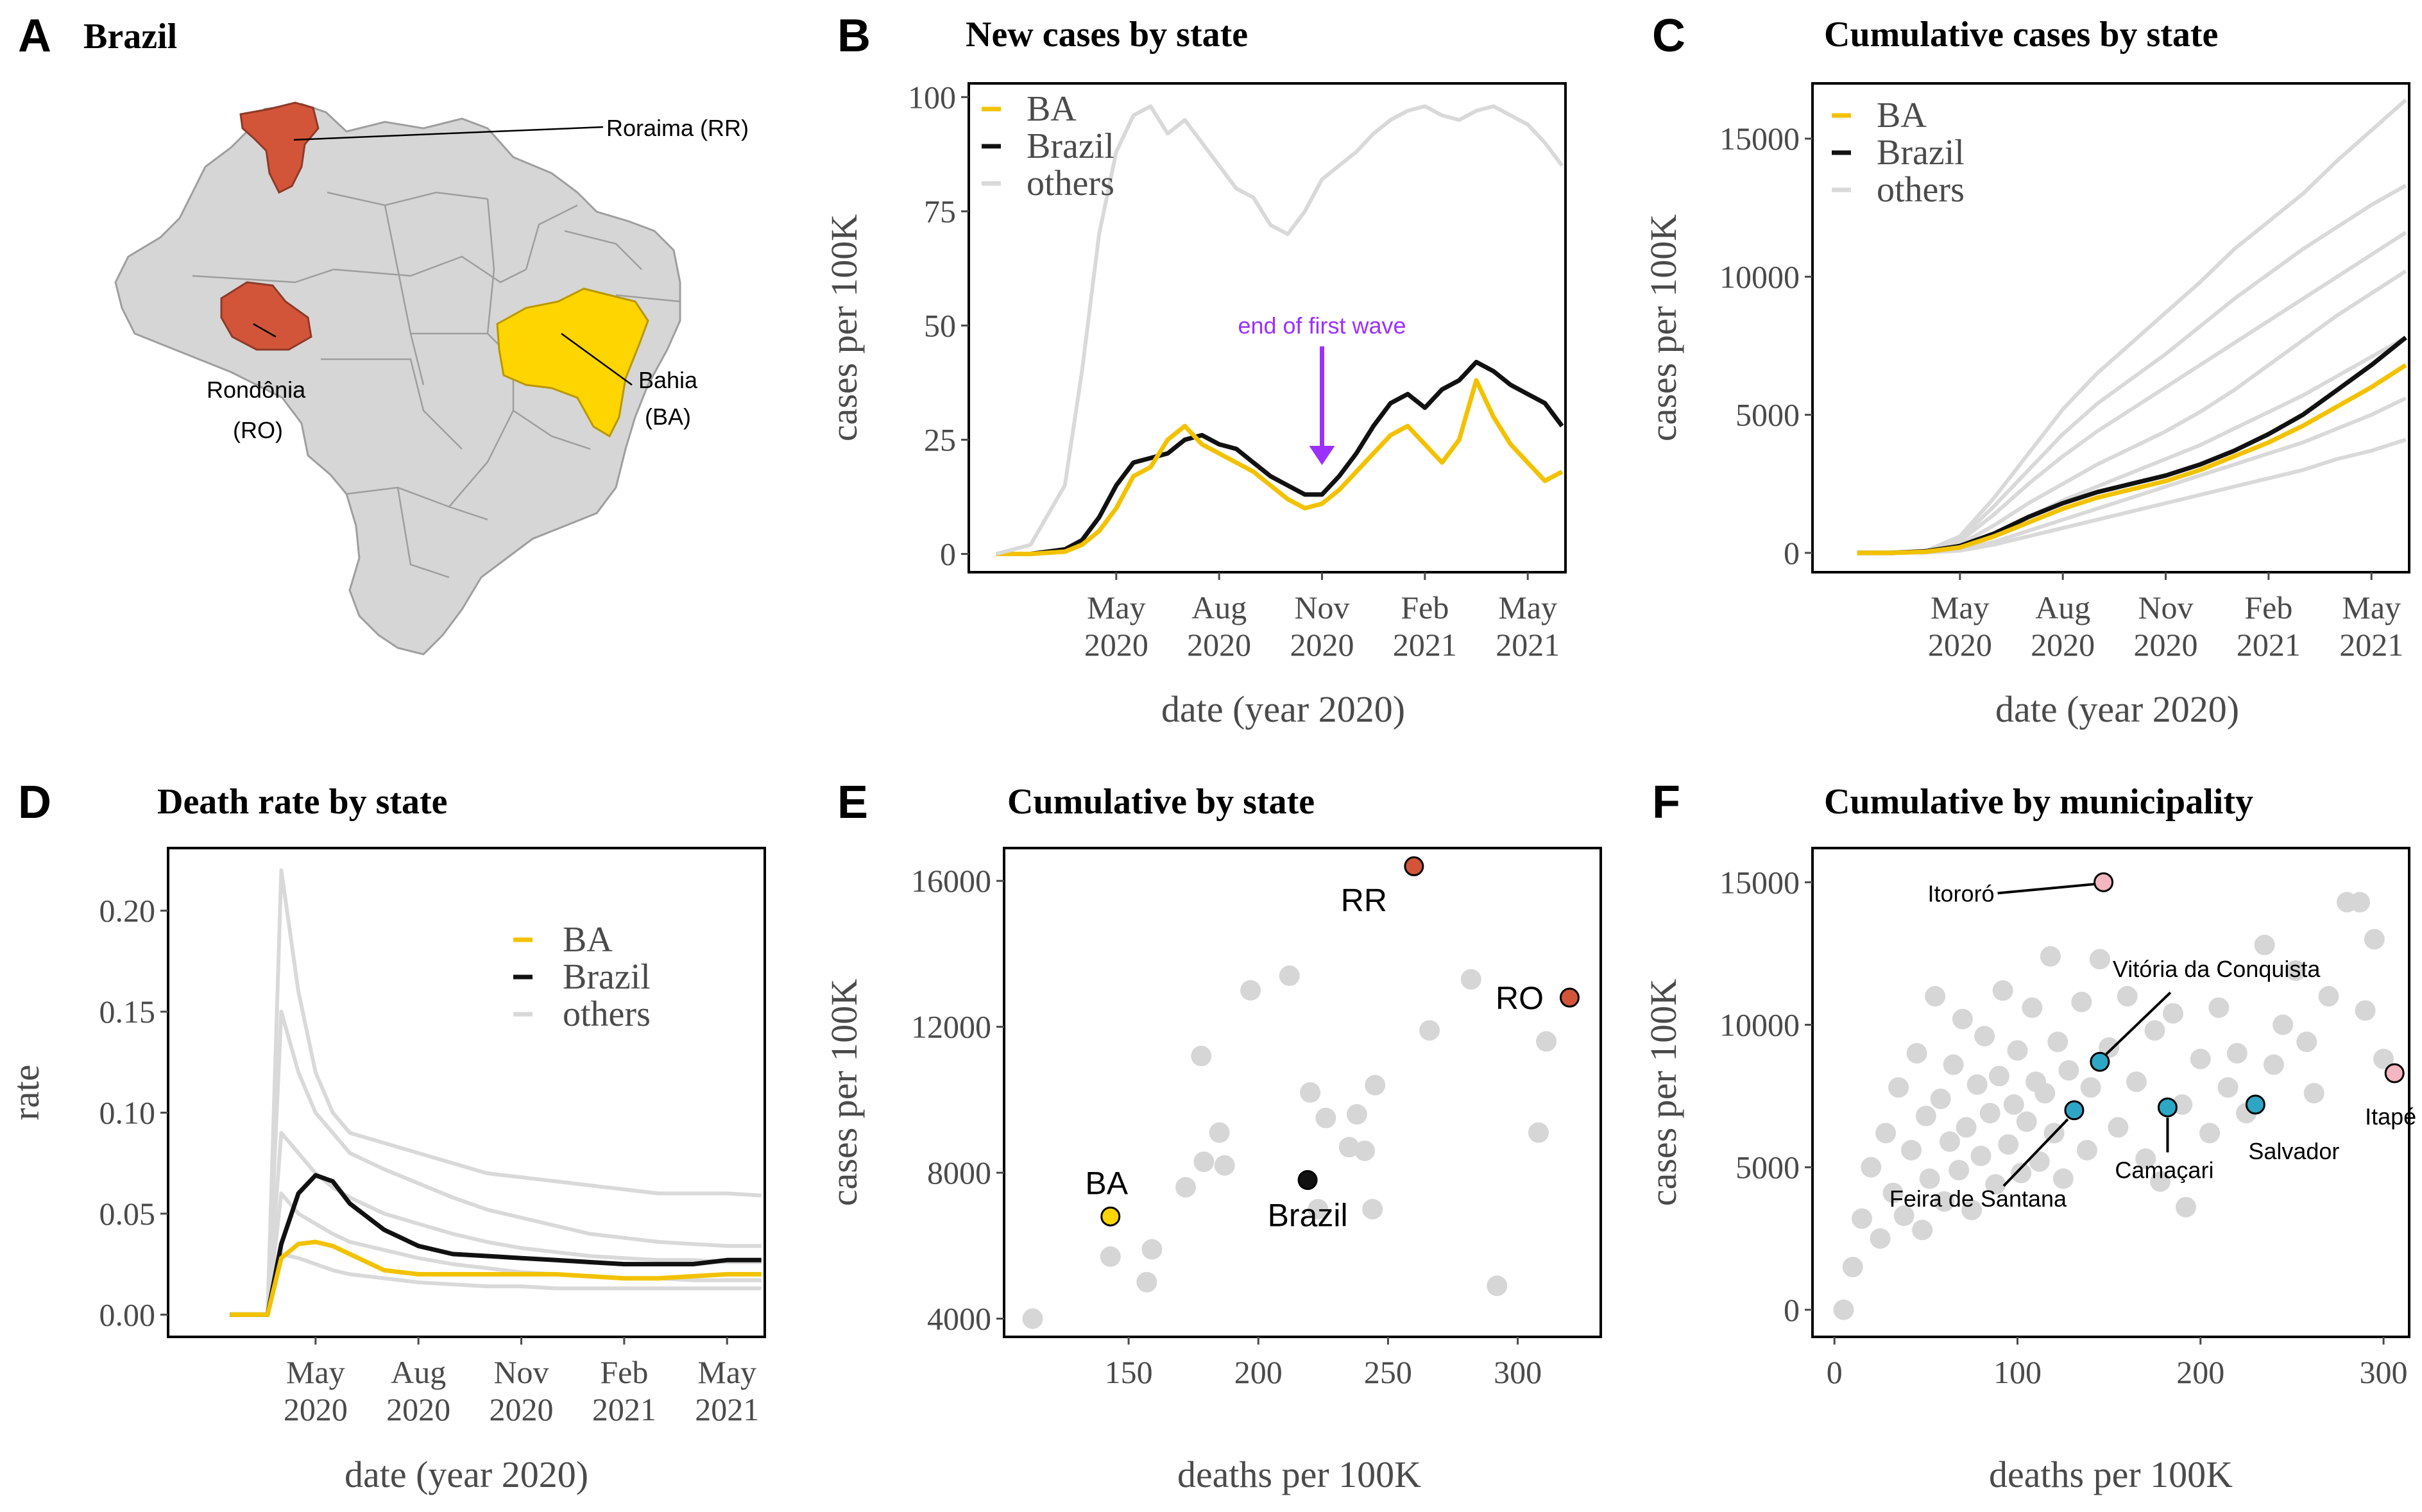 This screenshot has height=1512, width=2422. I want to click on point-label: Itororó, so click(1961, 893).